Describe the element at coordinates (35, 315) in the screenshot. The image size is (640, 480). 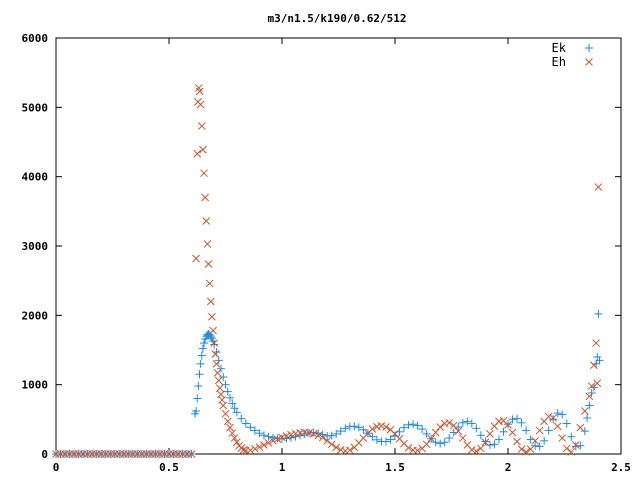
I see `y-tick-label: 2000` at that location.